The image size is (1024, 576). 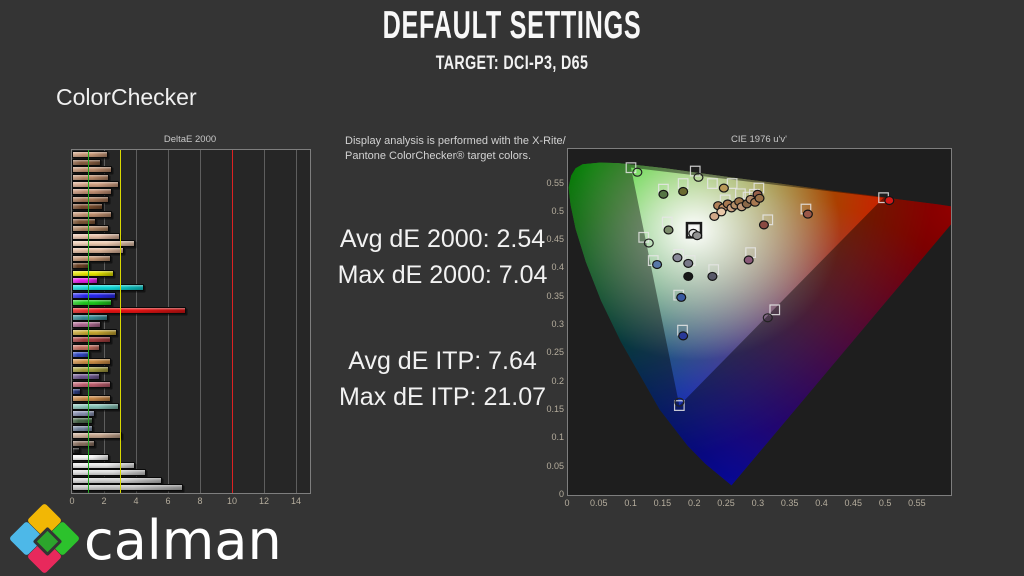 What do you see at coordinates (555, 409) in the screenshot?
I see `y-tick-label: 0.15` at bounding box center [555, 409].